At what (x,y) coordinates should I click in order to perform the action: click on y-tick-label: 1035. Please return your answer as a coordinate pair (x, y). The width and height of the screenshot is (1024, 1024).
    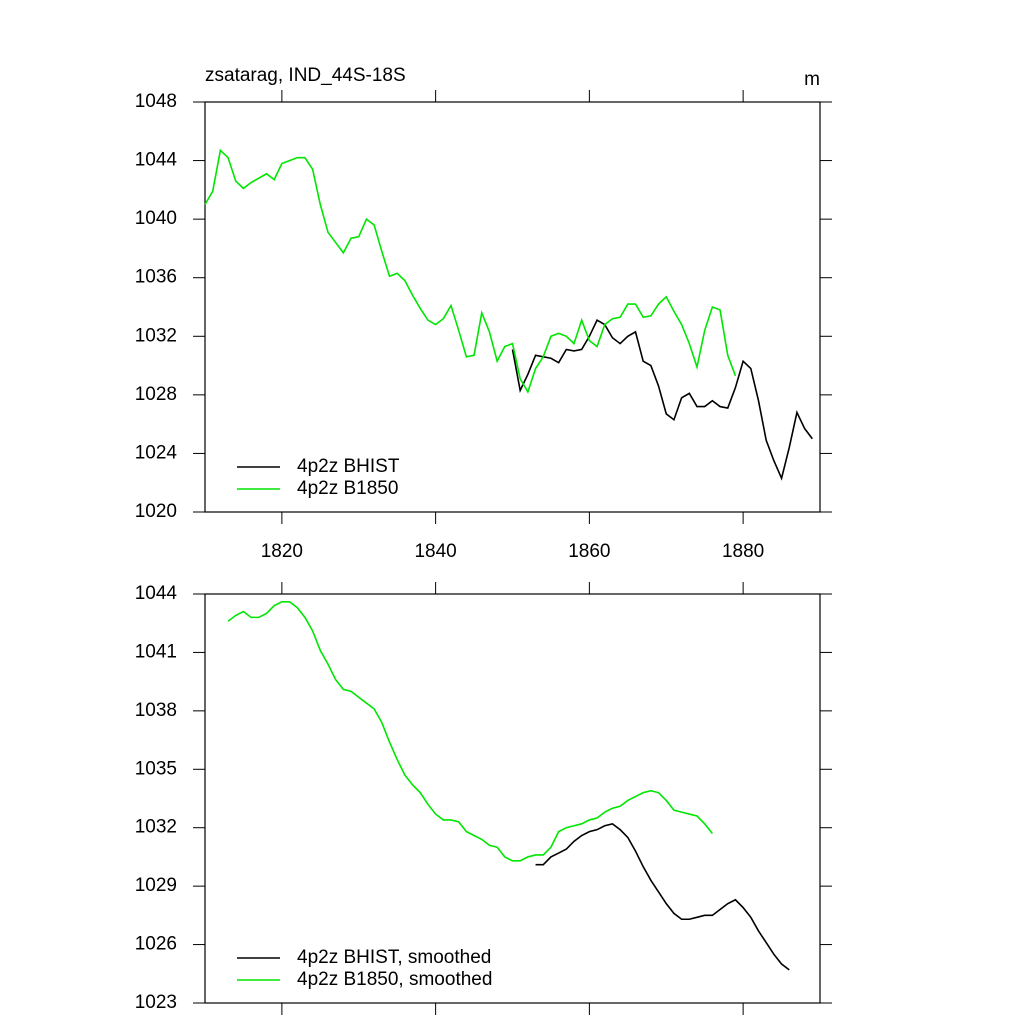
    Looking at the image, I should click on (156, 768).